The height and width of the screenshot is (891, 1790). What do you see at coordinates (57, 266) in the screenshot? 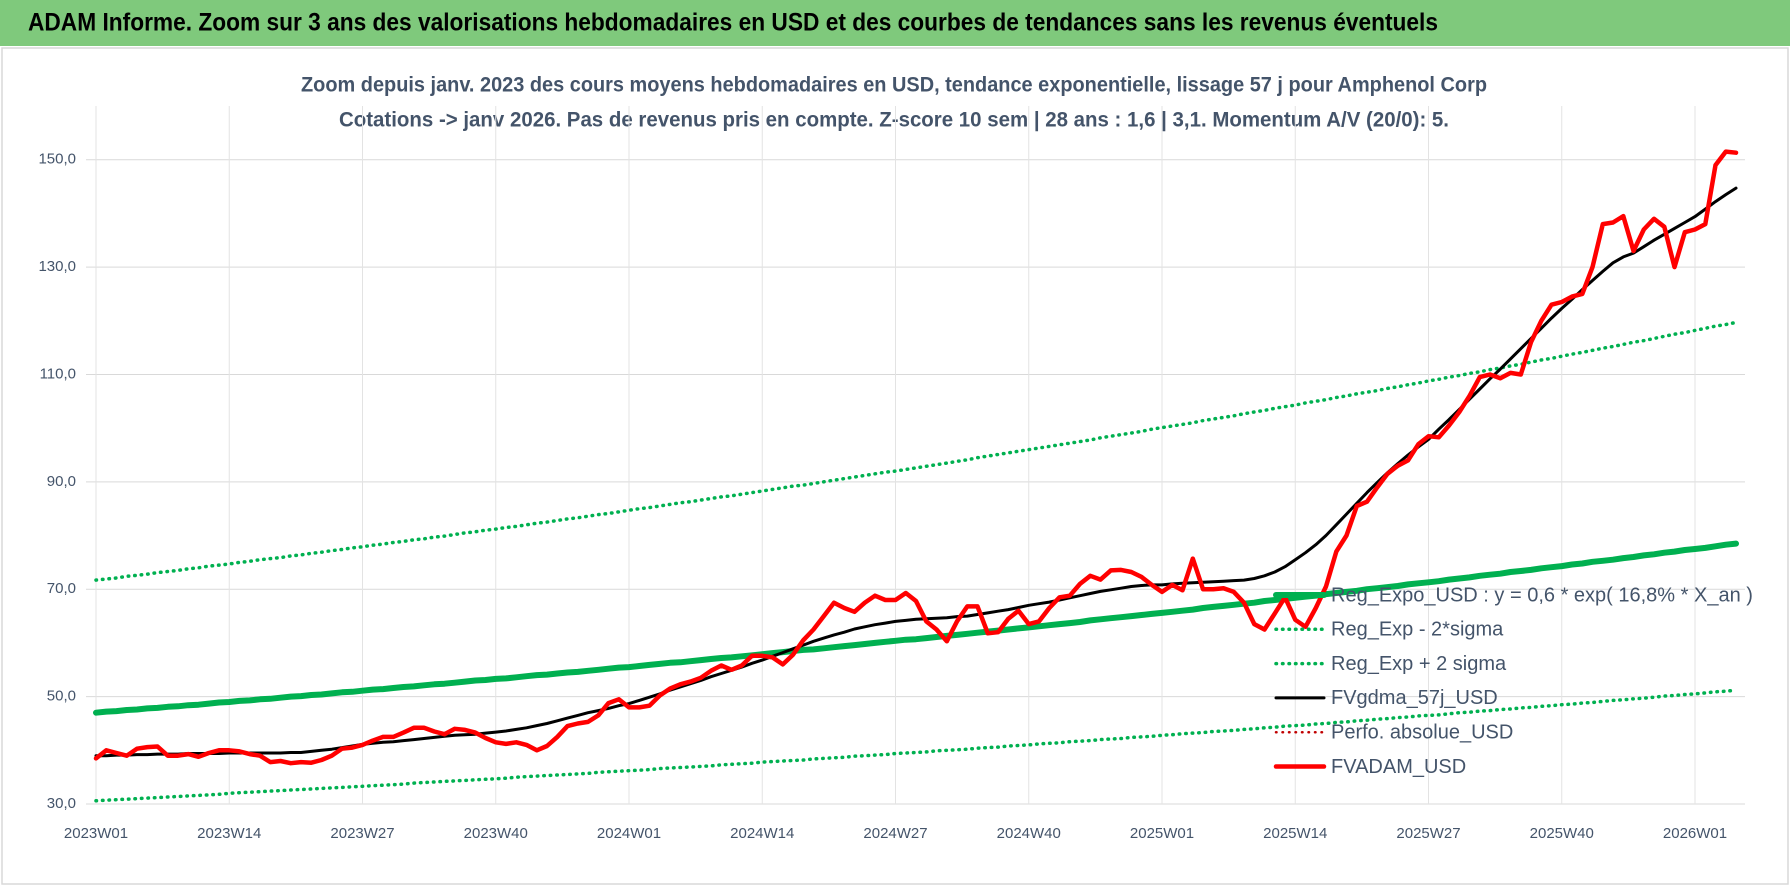
I see `y-tick-label: 130,0` at bounding box center [57, 266].